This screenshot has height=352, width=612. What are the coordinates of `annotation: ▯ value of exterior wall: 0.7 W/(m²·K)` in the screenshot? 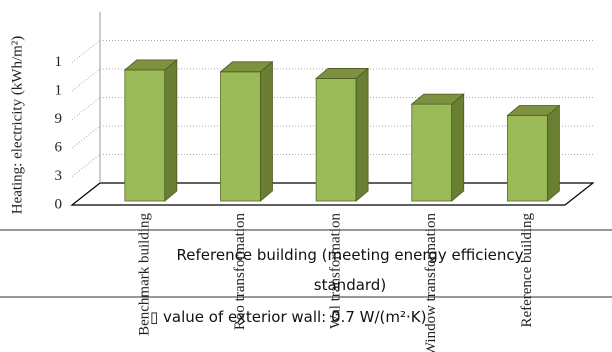 It's located at (288, 317).